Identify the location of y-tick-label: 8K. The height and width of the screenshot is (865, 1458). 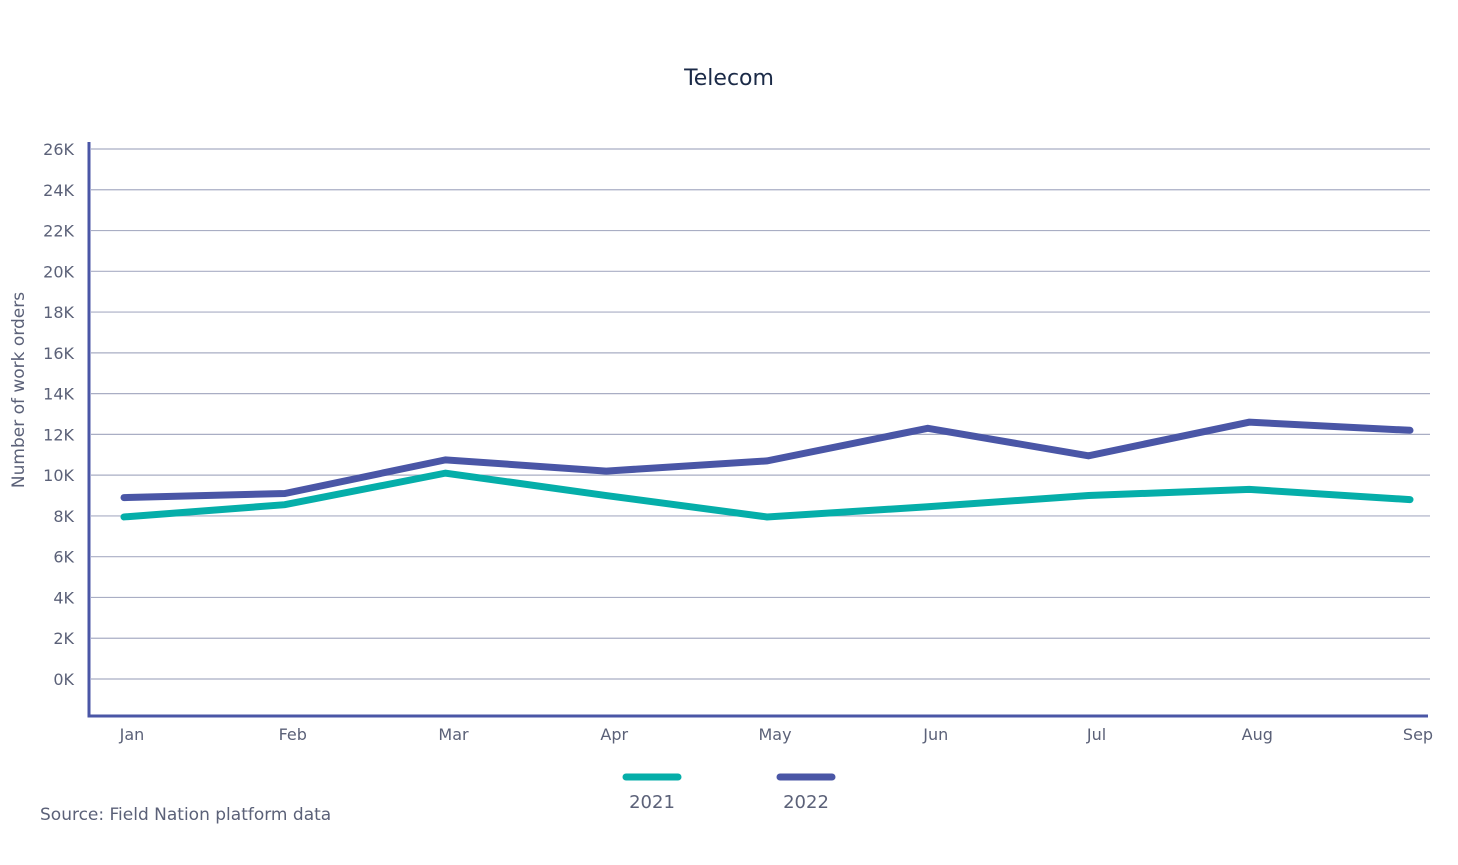
(63, 516).